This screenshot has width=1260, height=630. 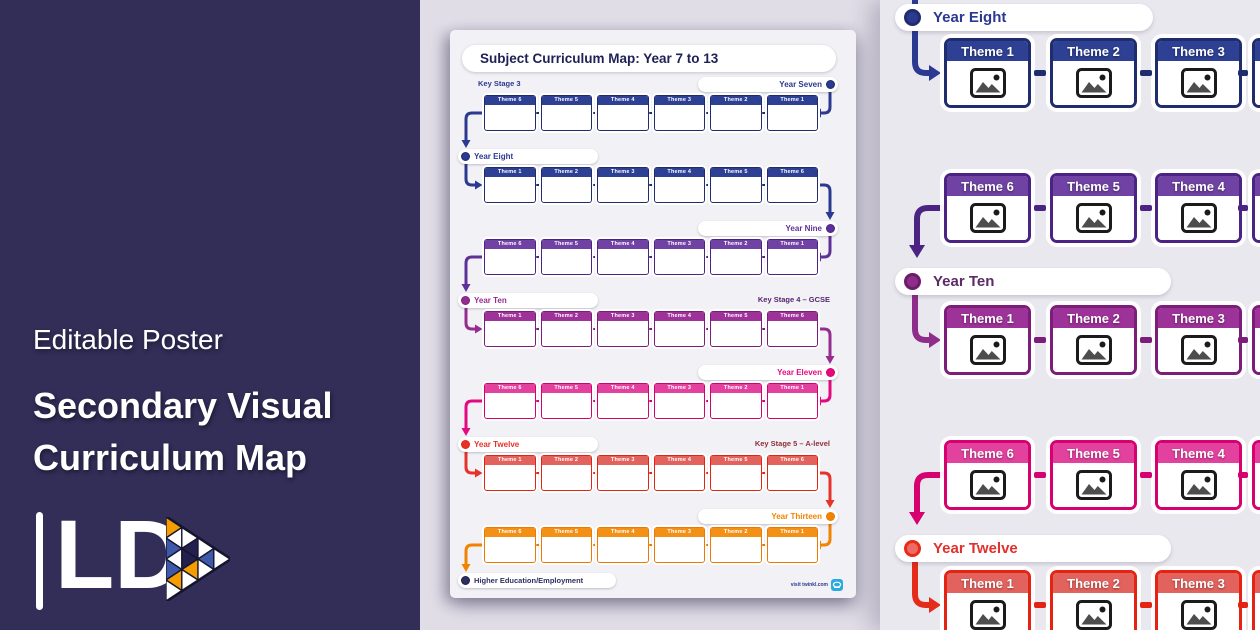 What do you see at coordinates (537, 580) in the screenshot?
I see `higher-ed-pill: Higher Education/Employment` at bounding box center [537, 580].